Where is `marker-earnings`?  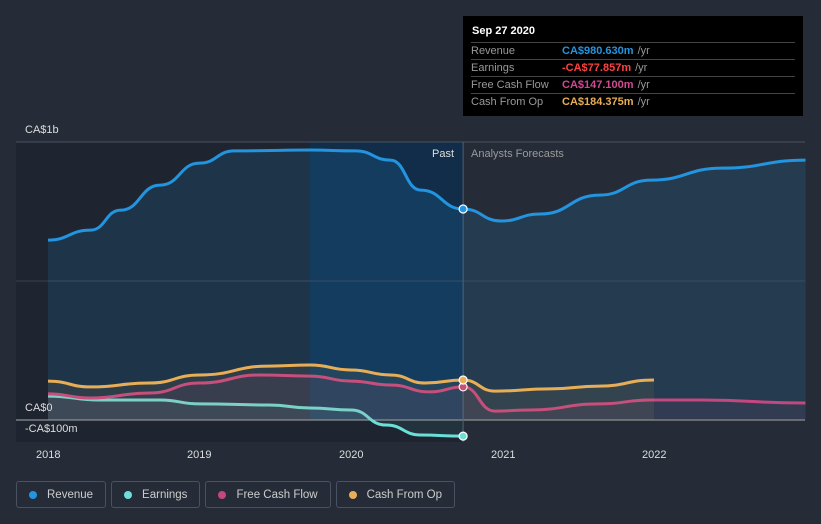
marker-earnings is located at coordinates (463, 436).